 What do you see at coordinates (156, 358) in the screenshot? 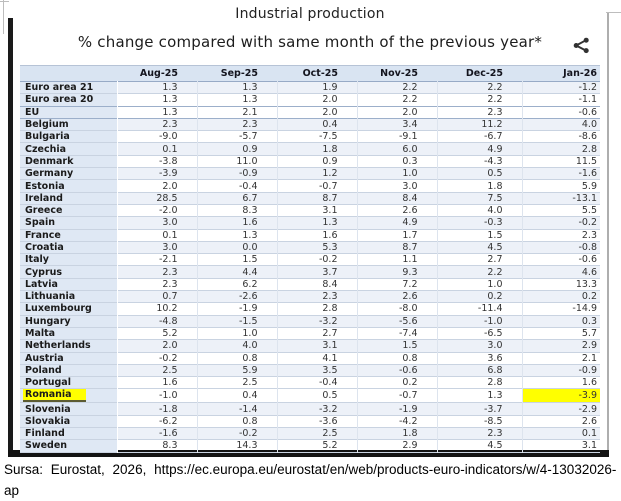
I see `value-cell: -0.2` at bounding box center [156, 358].